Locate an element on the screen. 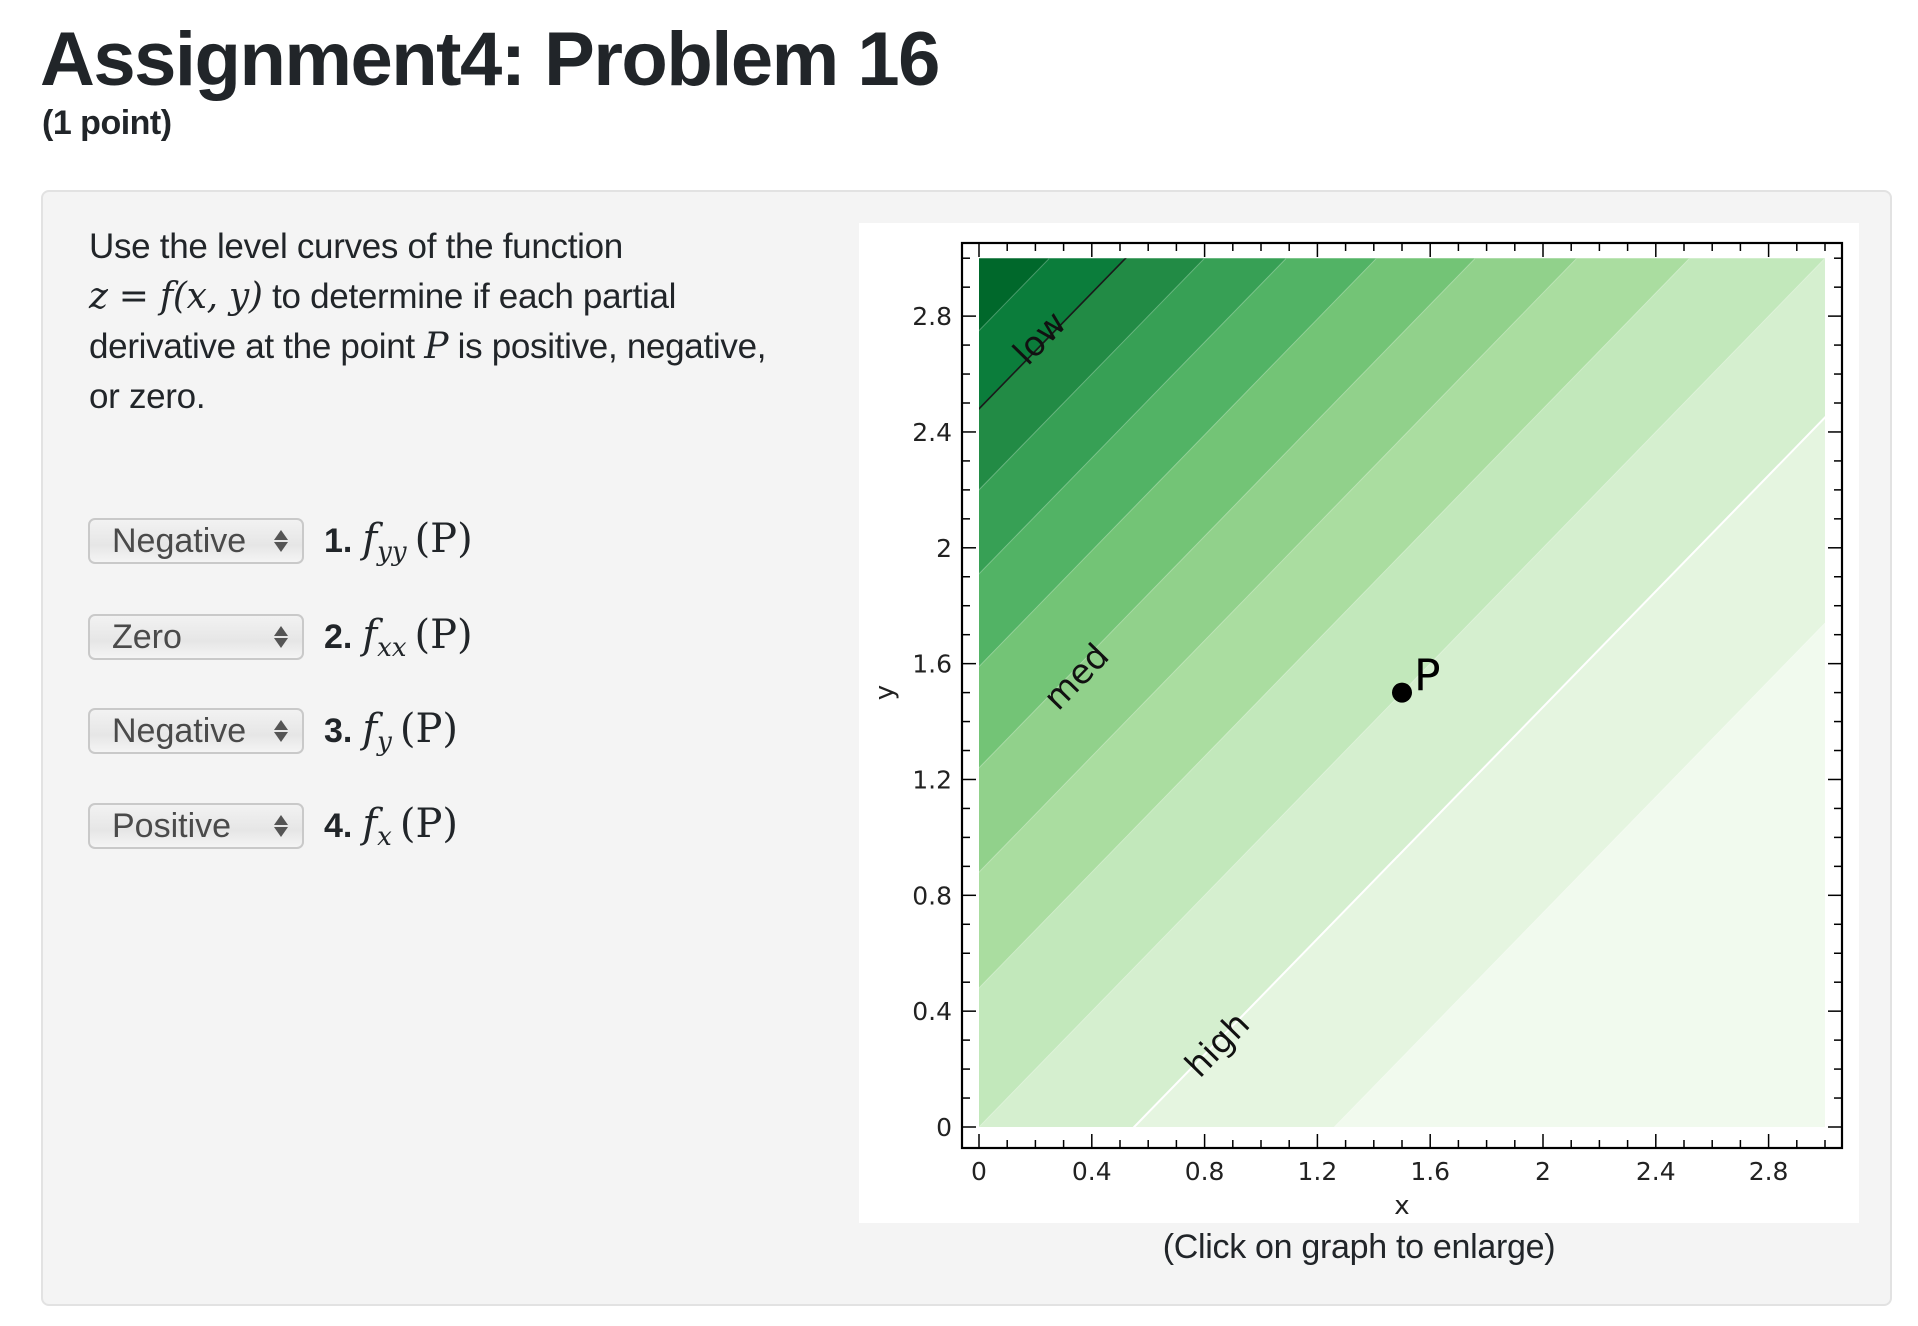  question-label-3: 3. fy (P) is located at coordinates (391, 731).